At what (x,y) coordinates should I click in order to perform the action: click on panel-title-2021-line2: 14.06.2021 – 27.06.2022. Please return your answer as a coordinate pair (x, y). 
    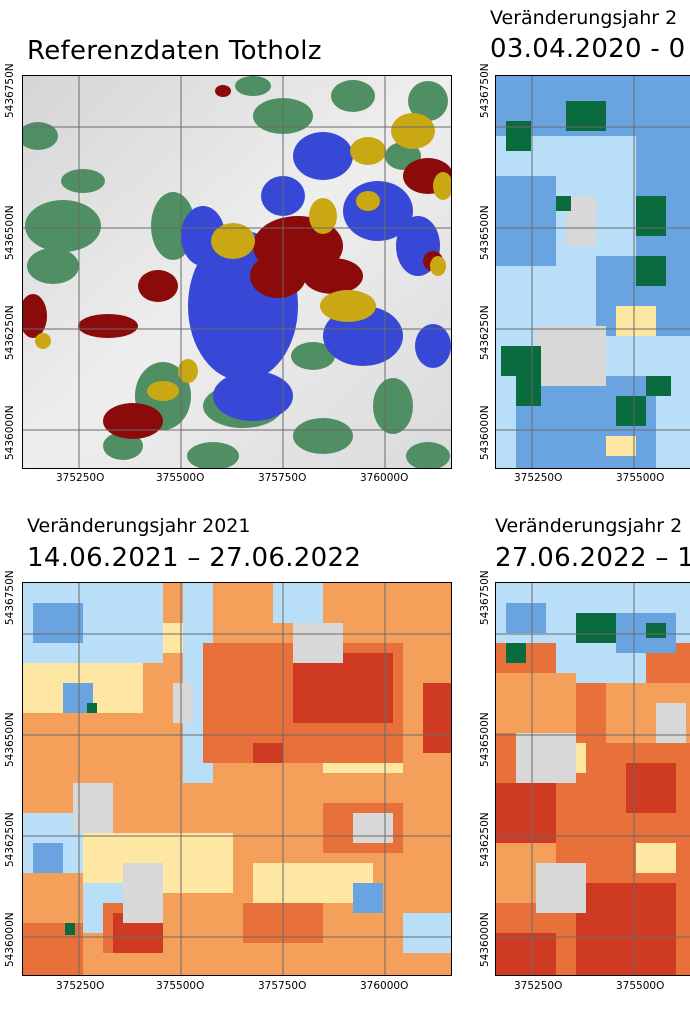
    Looking at the image, I should click on (194, 558).